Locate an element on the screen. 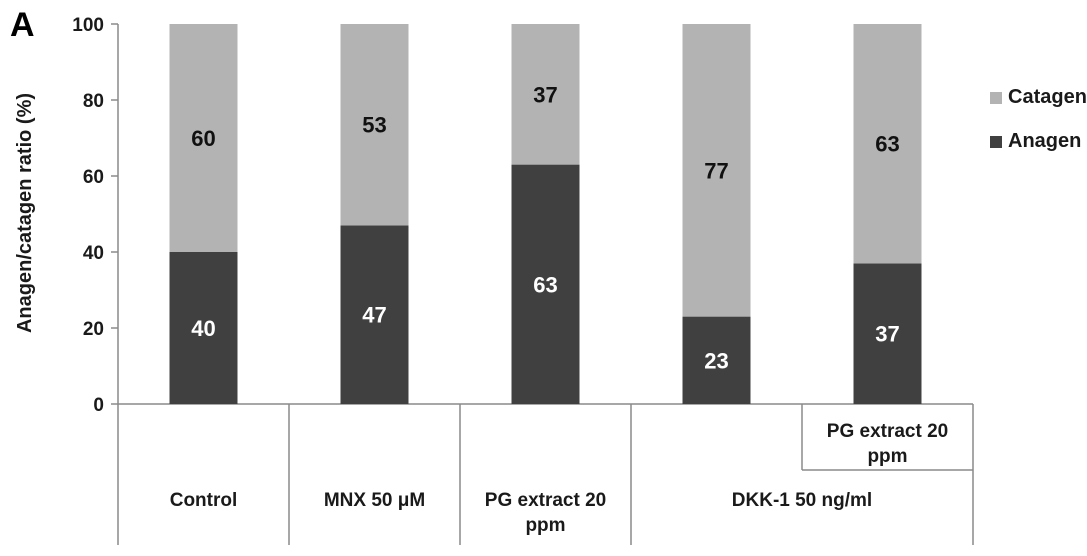 The height and width of the screenshot is (556, 1087). data-label-catagen: 77 is located at coordinates (716, 170).